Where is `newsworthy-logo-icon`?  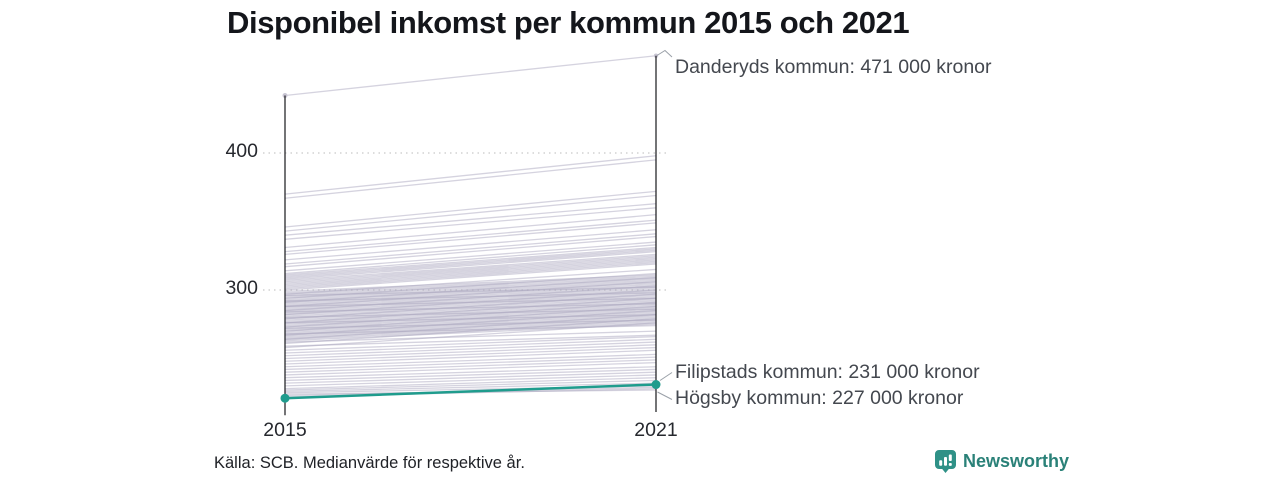 newsworthy-logo-icon is located at coordinates (945, 461).